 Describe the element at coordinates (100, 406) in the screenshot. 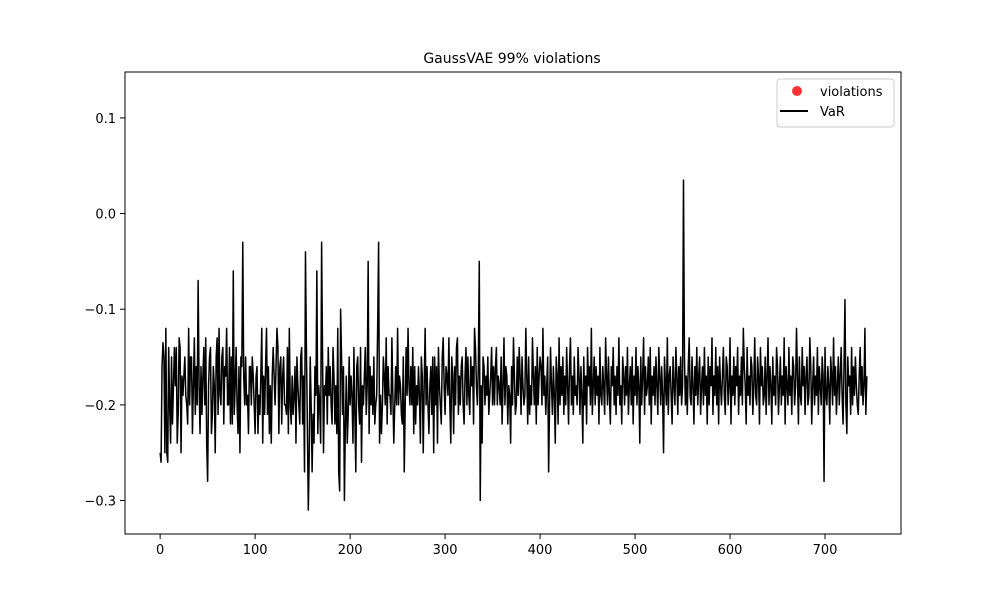

I see `y-tick-label: −0.2` at that location.